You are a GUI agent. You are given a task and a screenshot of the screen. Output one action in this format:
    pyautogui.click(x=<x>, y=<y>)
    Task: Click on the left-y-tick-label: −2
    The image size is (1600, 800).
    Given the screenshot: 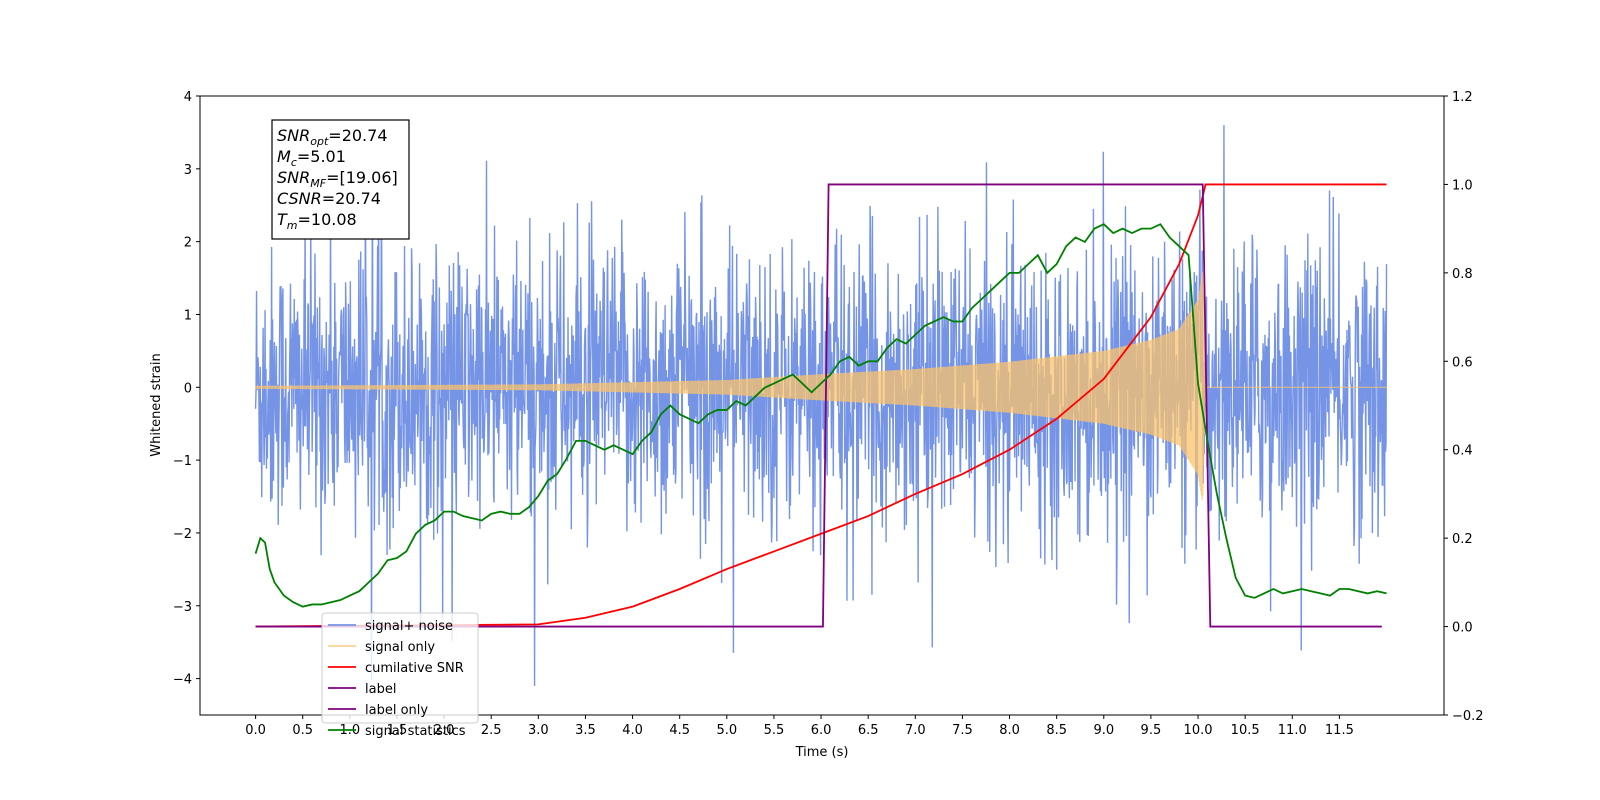 What is the action you would take?
    pyautogui.click(x=182, y=534)
    